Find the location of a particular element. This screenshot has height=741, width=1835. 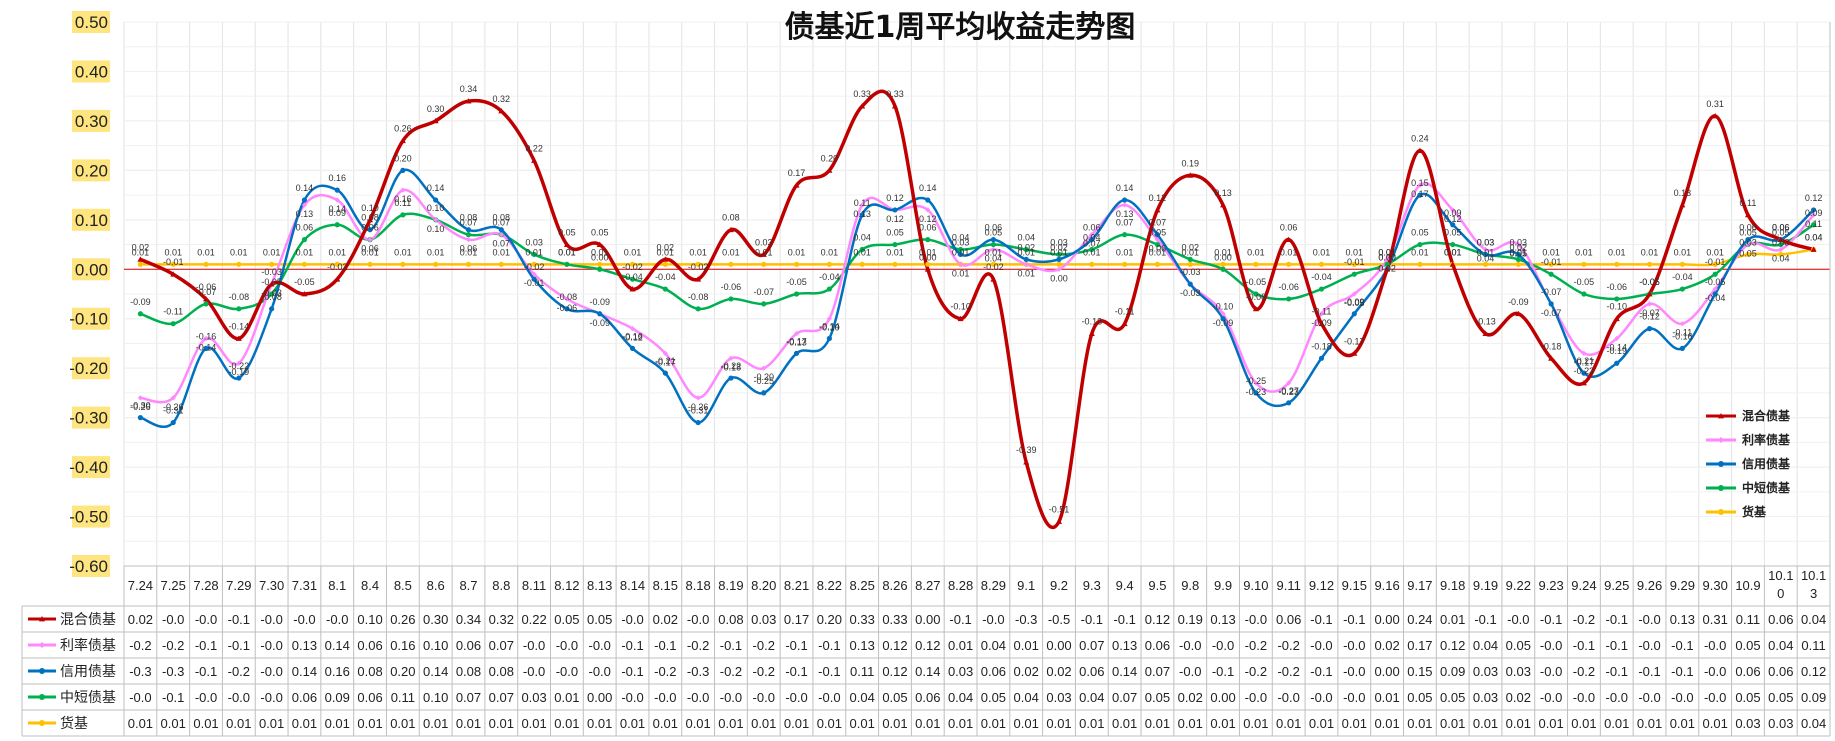

data-label-1: 0.07 is located at coordinates (502, 244).